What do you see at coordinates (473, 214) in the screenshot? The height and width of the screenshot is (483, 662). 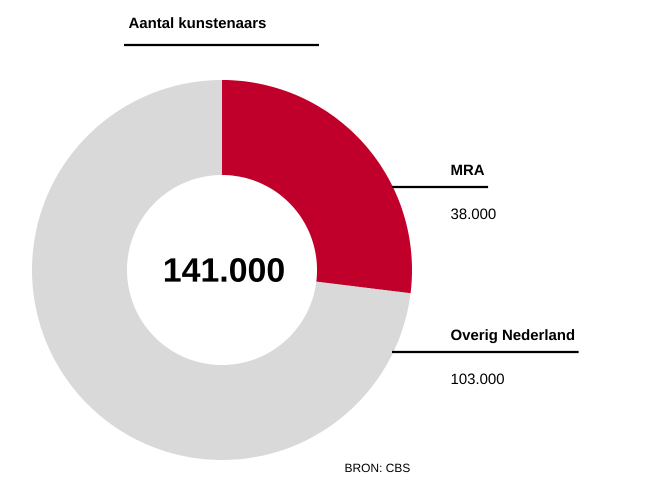 I see `data-label: 38.000` at bounding box center [473, 214].